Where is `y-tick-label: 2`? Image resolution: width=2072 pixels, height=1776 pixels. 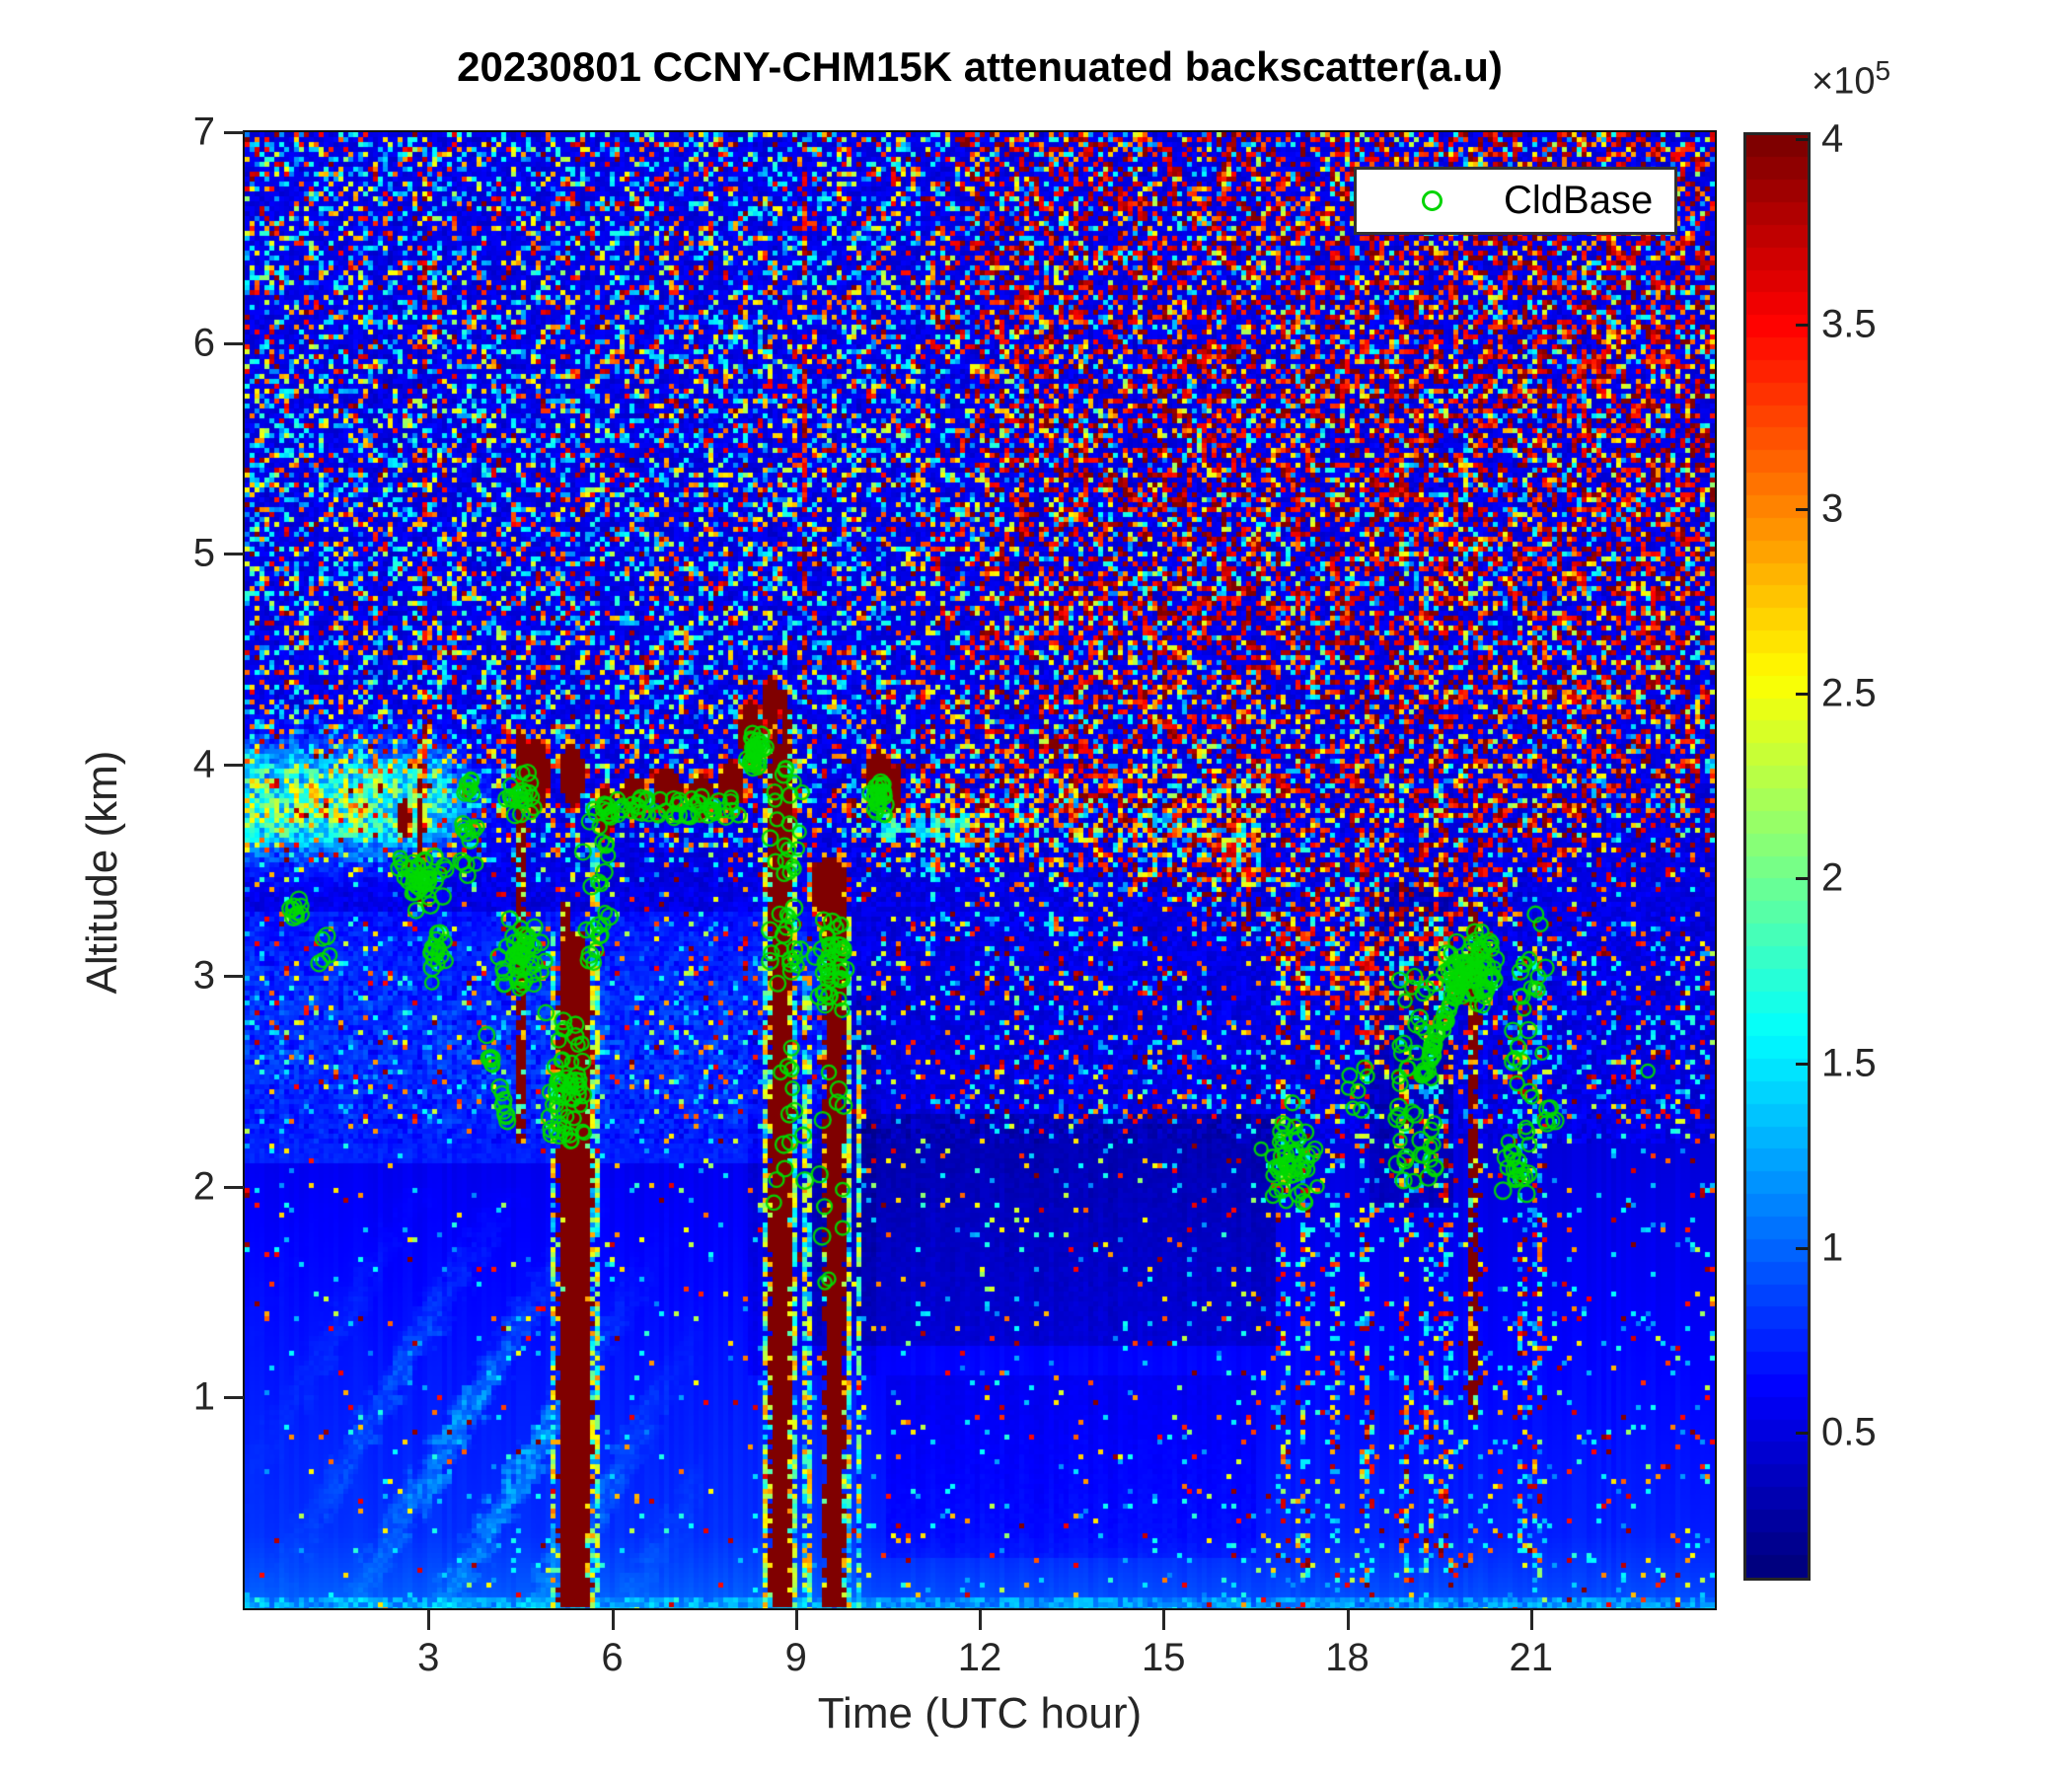
y-tick-label: 2 is located at coordinates (204, 1187).